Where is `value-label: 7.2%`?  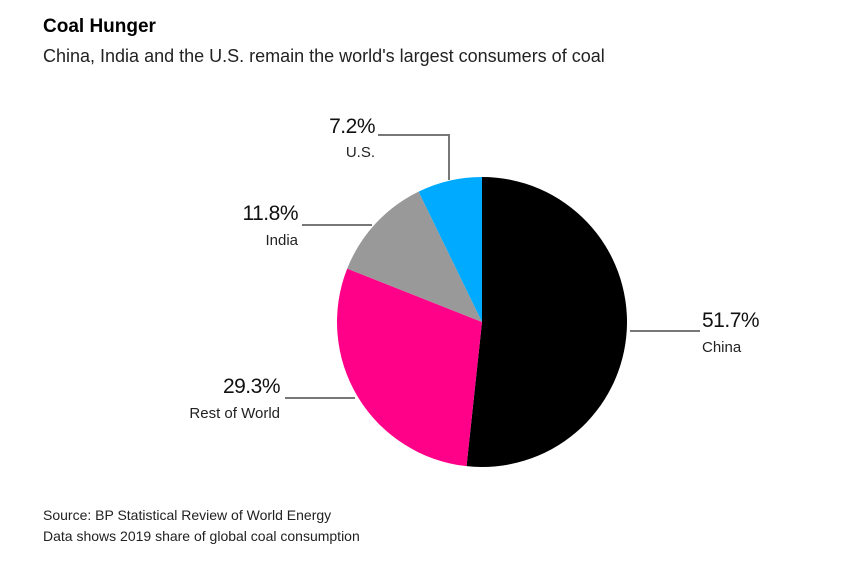 value-label: 7.2% is located at coordinates (352, 126).